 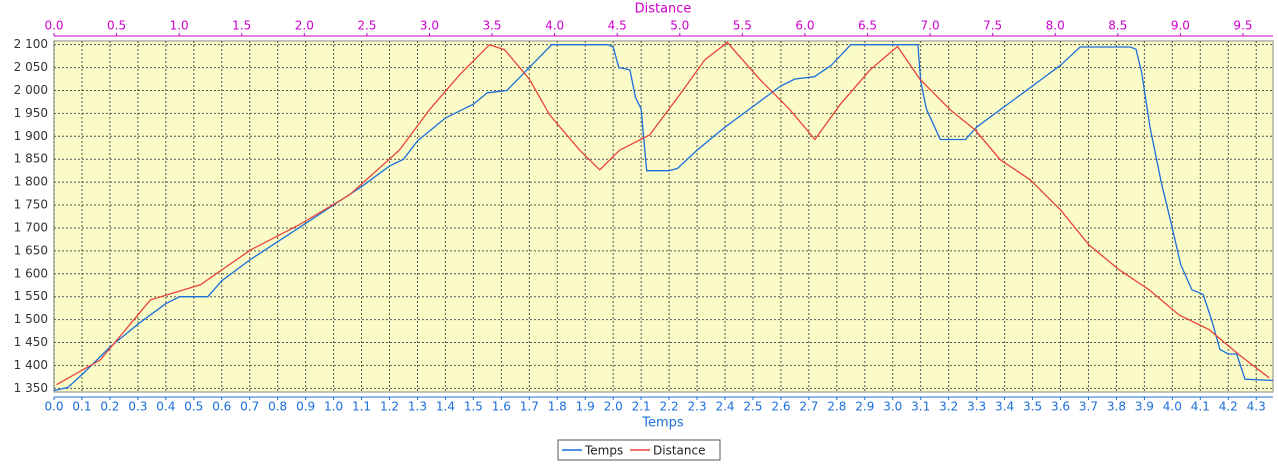 I want to click on x-tick-label: 3.0, so click(x=892, y=407).